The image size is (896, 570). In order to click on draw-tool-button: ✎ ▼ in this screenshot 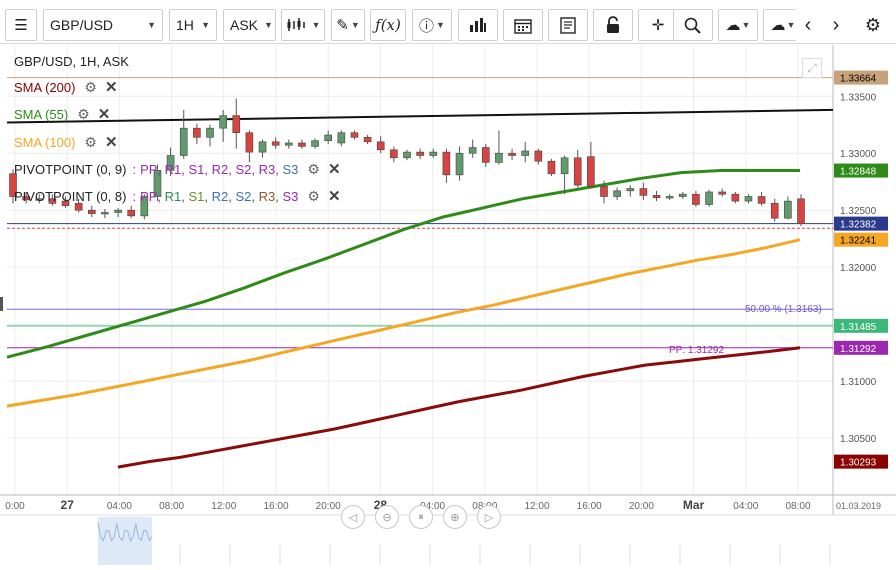, I will do `click(348, 25)`.